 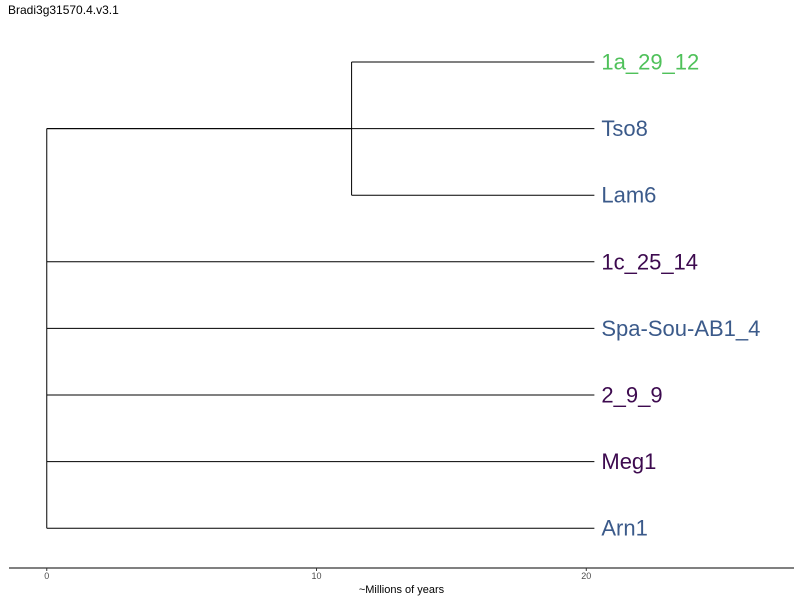 I want to click on tip-label: 2_9_9, so click(x=631, y=395).